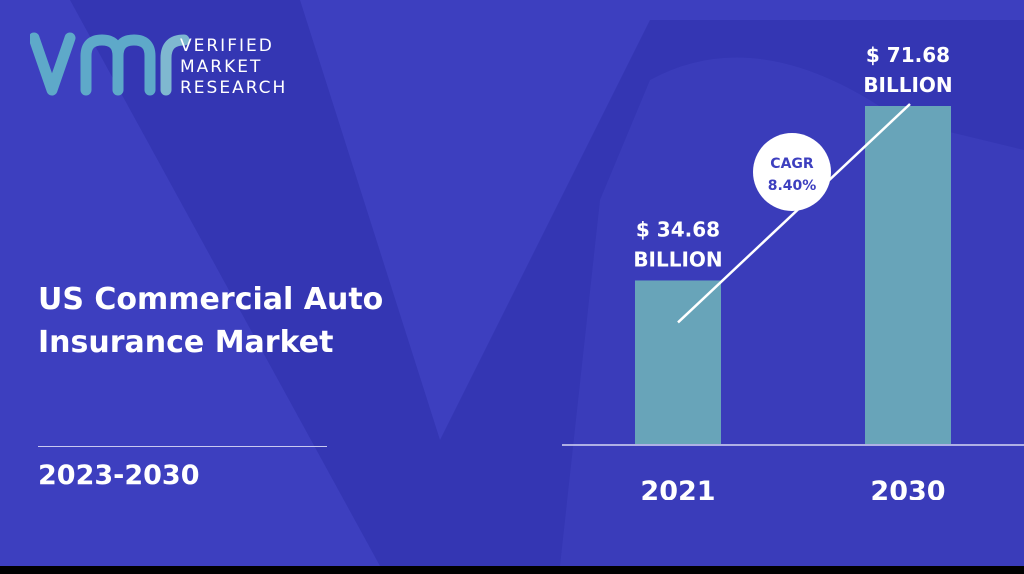  Describe the element at coordinates (182, 446) in the screenshot. I see `title-divider` at that location.